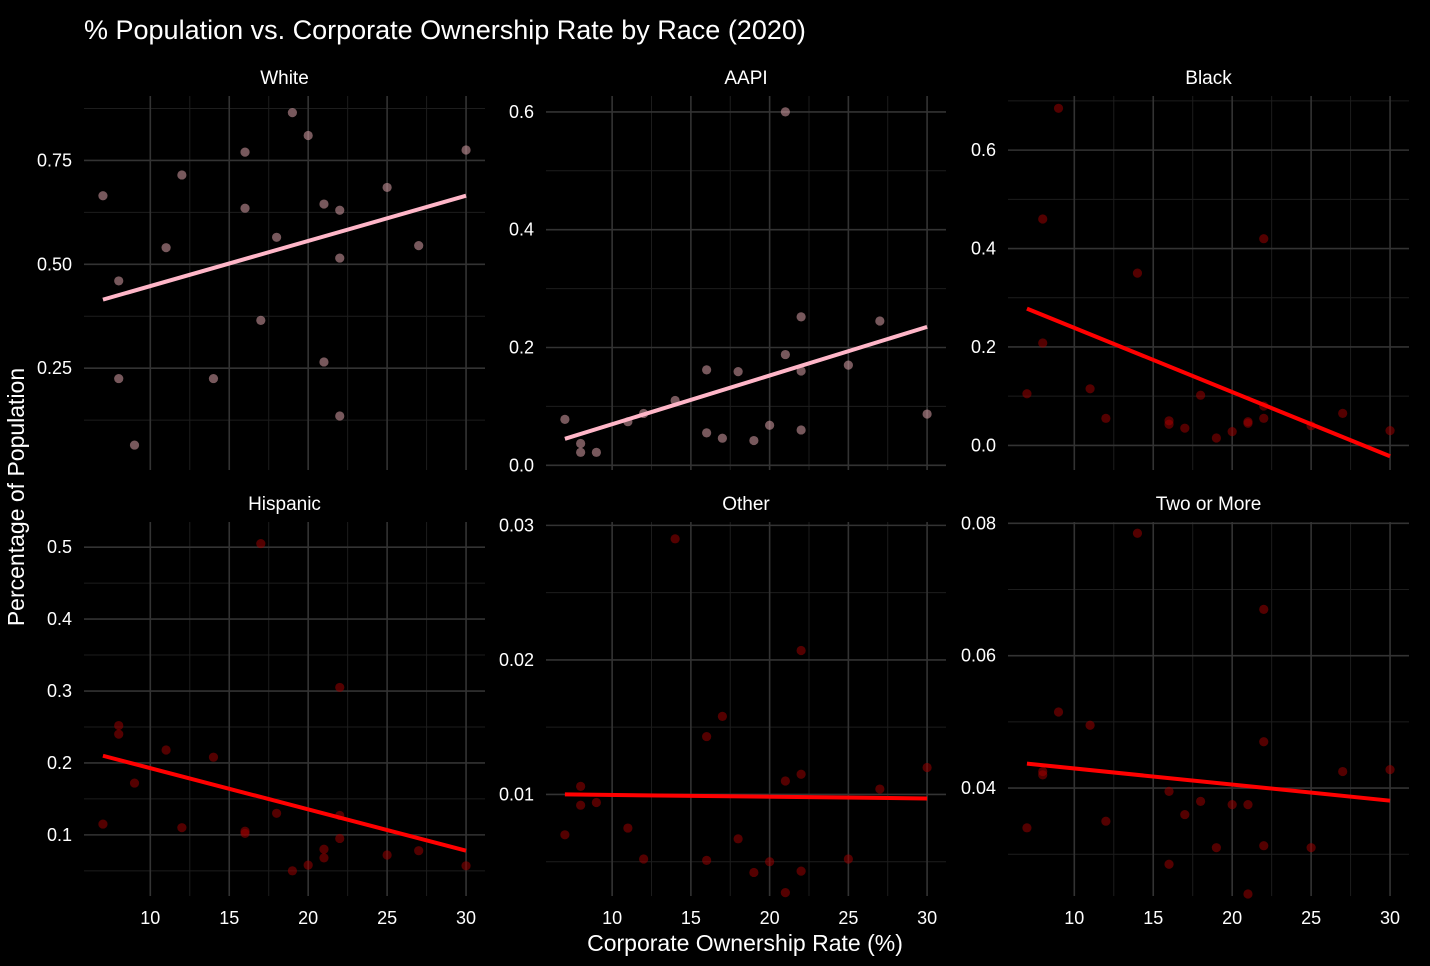 Image resolution: width=1430 pixels, height=966 pixels. I want to click on trend-line-two-or-more, so click(1208, 782).